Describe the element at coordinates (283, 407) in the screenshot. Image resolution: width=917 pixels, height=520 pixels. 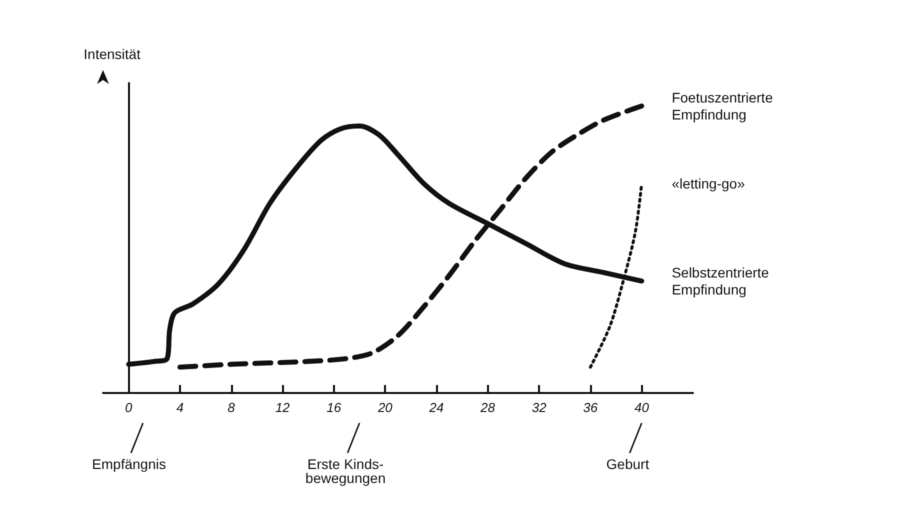
I see `x-tick-label: 12` at that location.